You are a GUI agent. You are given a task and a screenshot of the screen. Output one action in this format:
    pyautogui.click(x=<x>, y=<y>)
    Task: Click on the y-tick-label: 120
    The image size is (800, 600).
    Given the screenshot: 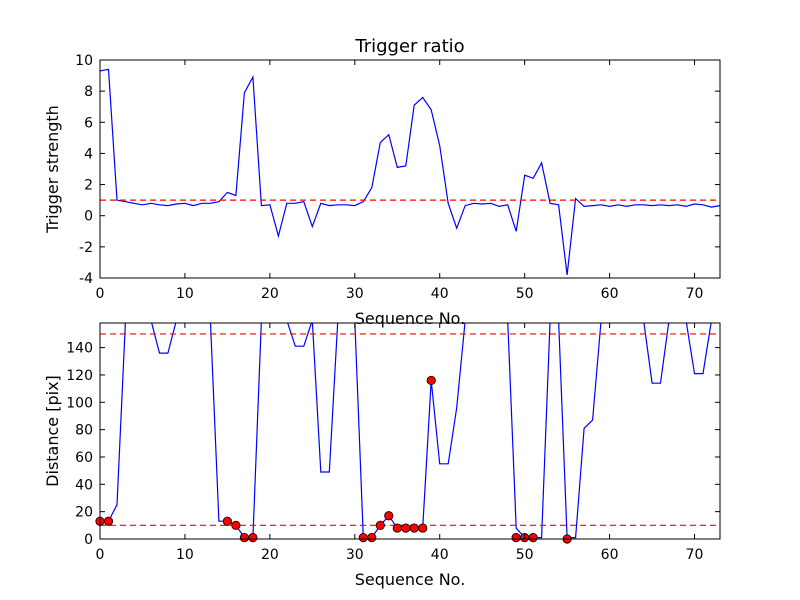 What is the action you would take?
    pyautogui.click(x=79, y=376)
    